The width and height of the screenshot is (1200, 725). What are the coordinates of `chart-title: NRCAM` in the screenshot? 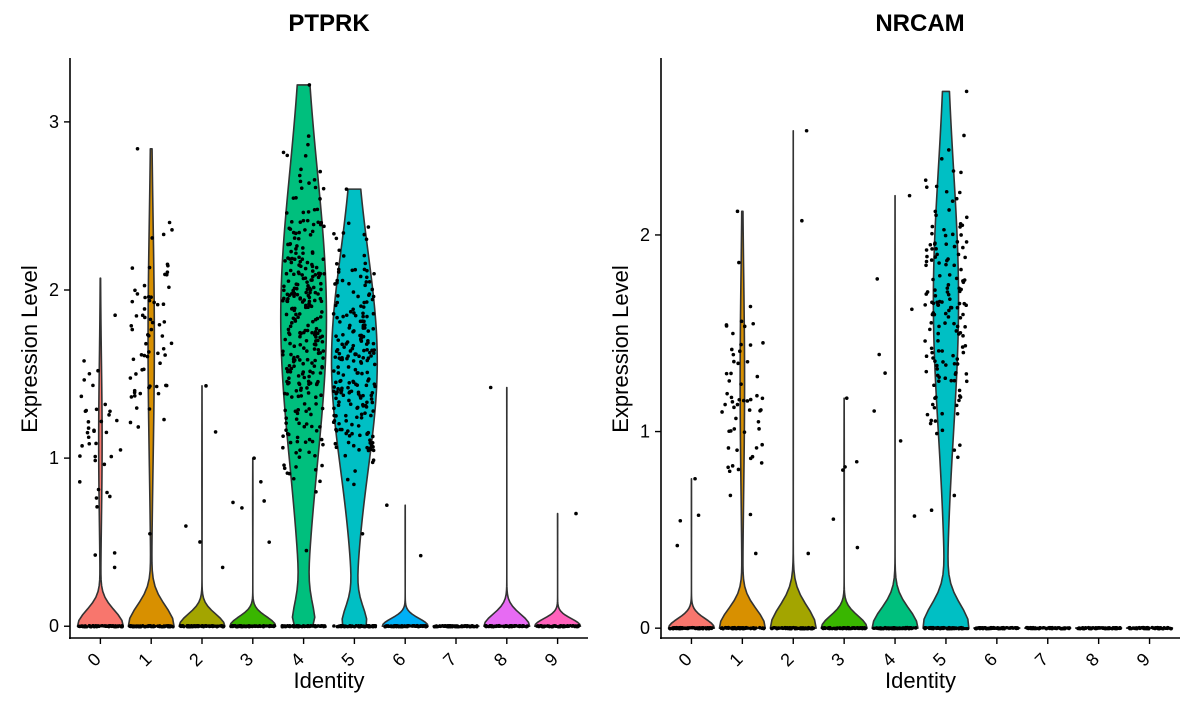 It's located at (919, 23).